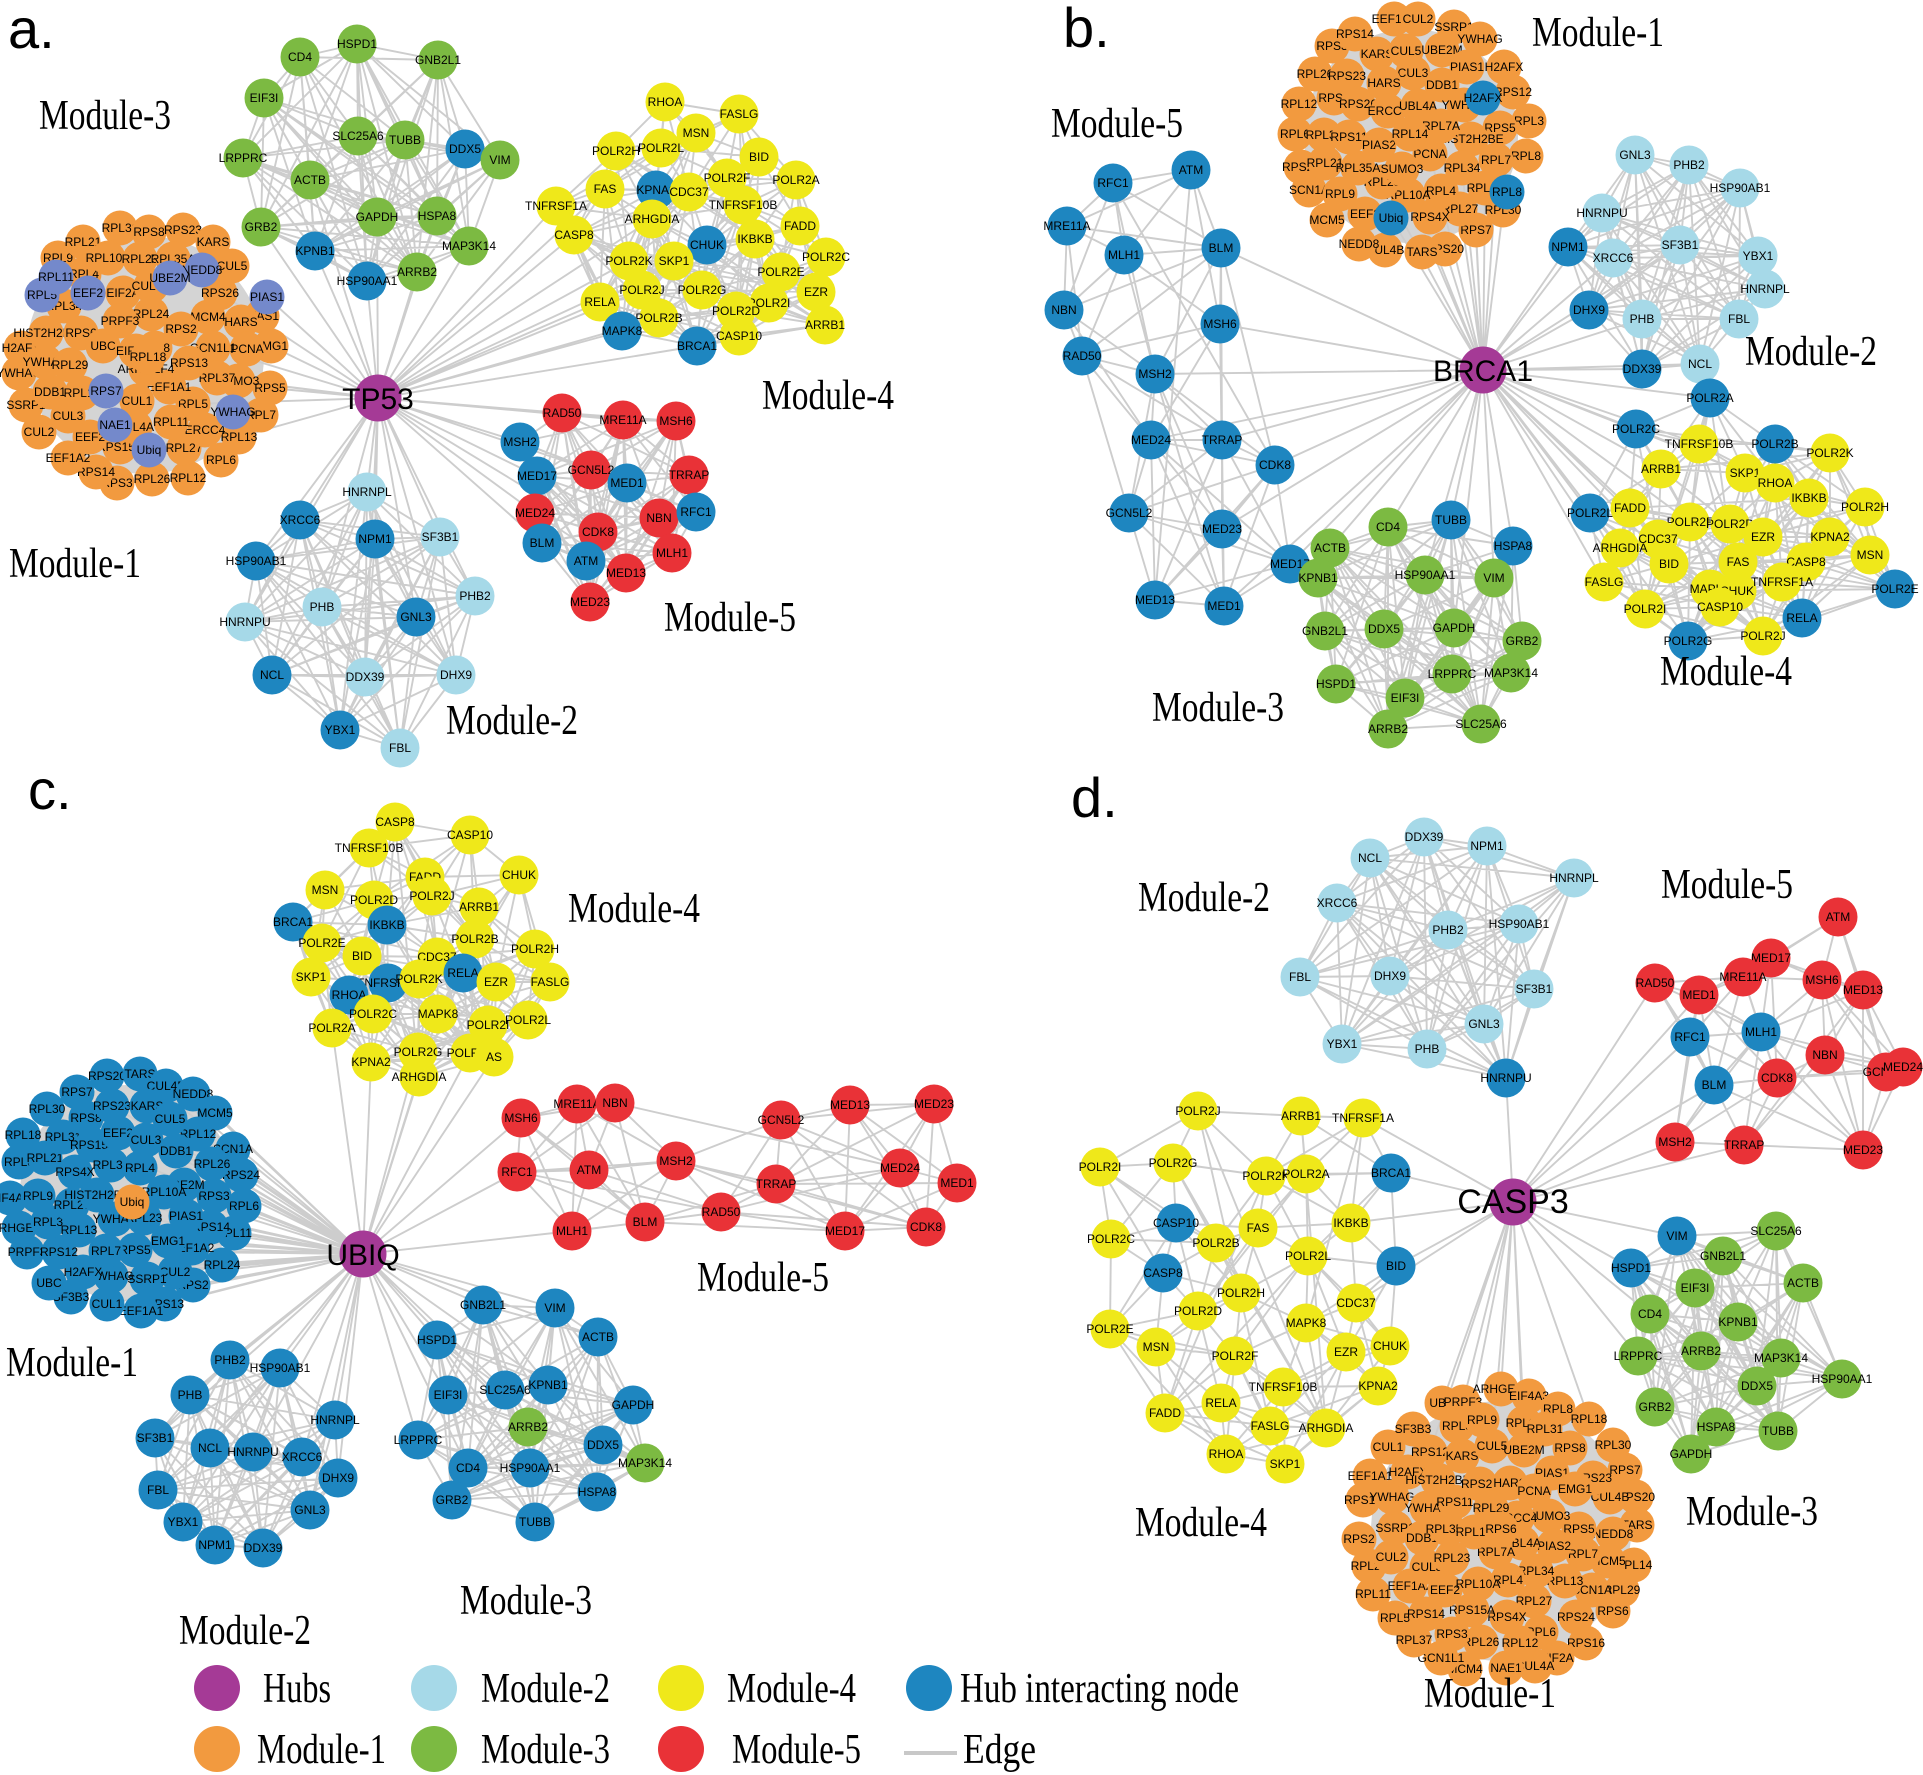 This screenshot has height=1775, width=1923. Describe the element at coordinates (297, 1689) in the screenshot. I see `svg-text: Hubs` at that location.